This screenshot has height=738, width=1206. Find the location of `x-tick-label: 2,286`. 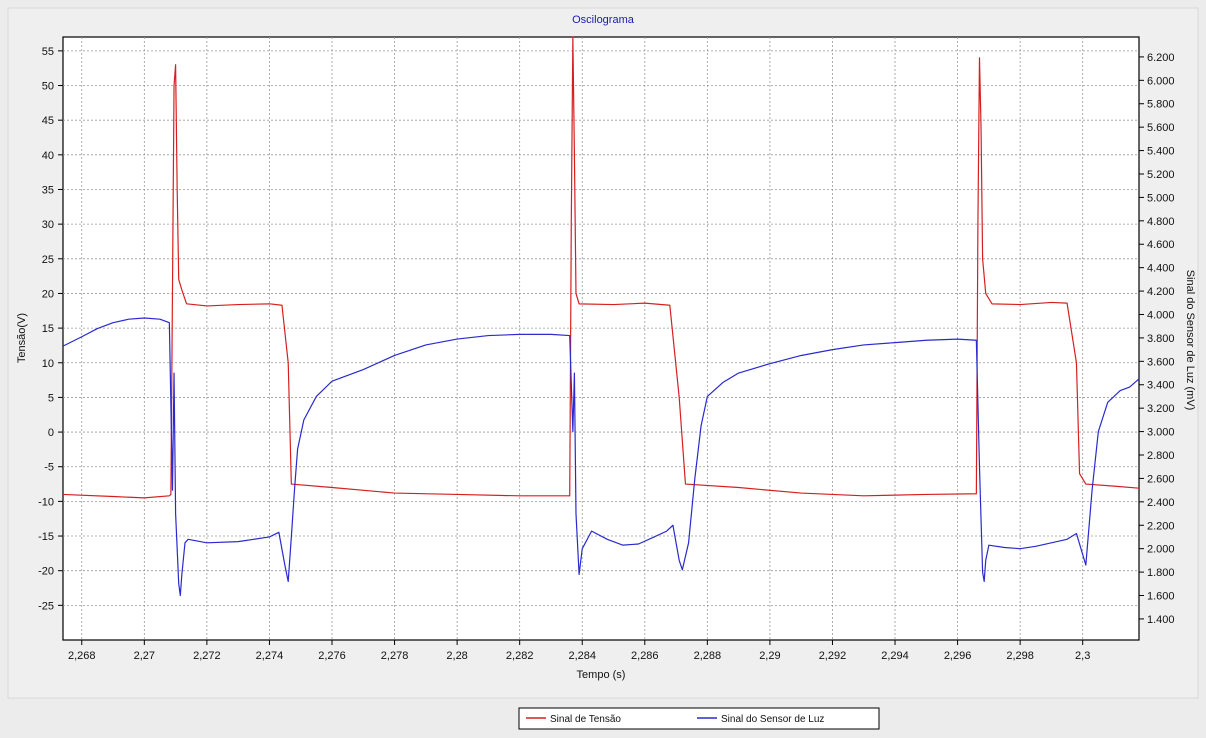

x-tick-label: 2,286 is located at coordinates (645, 656).